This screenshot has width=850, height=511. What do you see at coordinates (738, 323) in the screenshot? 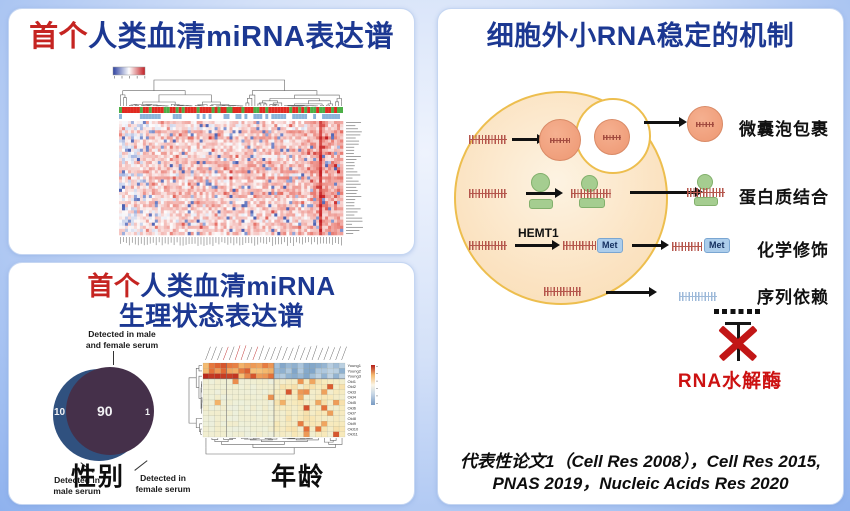
I see `inhibitor-t-icon` at bounding box center [738, 323].